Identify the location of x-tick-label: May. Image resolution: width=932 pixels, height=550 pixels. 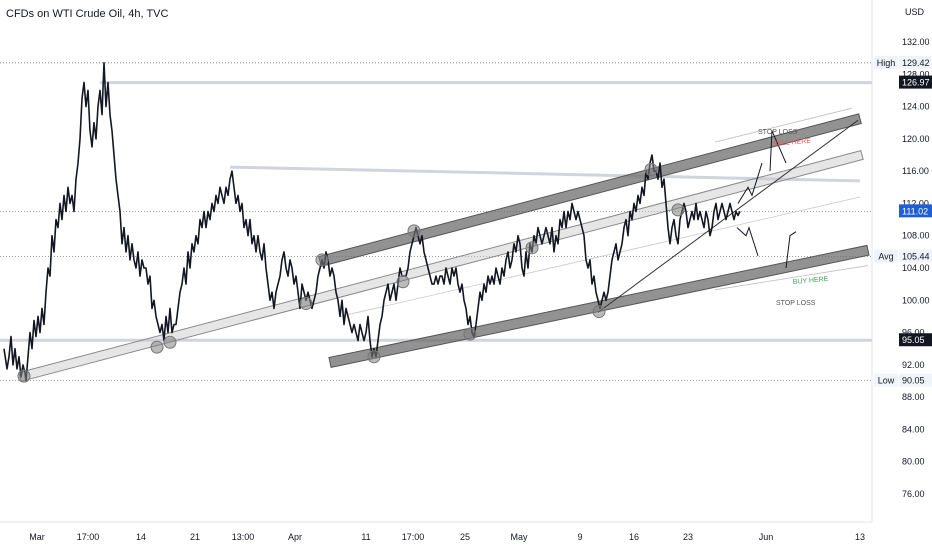
(519, 537).